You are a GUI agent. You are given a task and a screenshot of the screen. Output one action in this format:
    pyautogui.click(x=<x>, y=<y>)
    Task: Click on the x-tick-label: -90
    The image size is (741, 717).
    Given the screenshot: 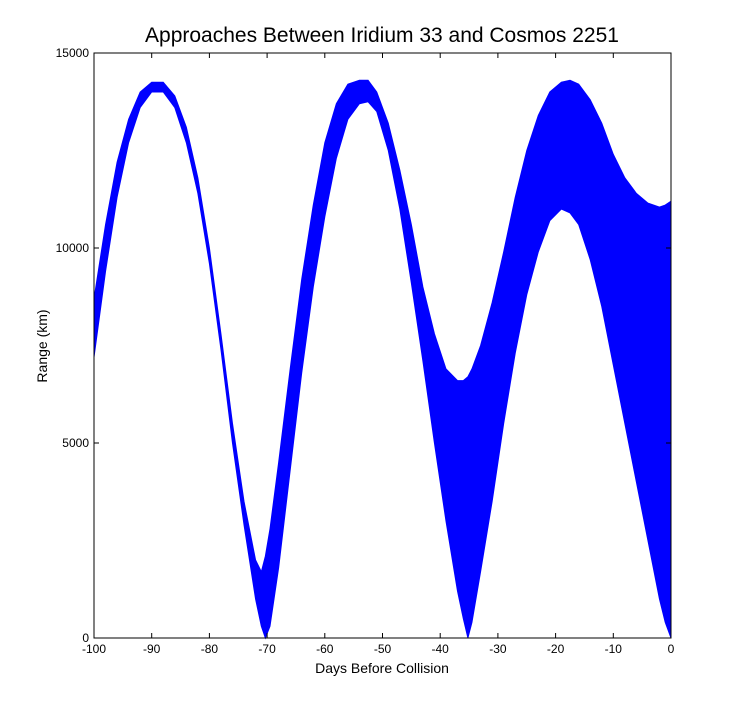 What is the action you would take?
    pyautogui.click(x=152, y=649)
    